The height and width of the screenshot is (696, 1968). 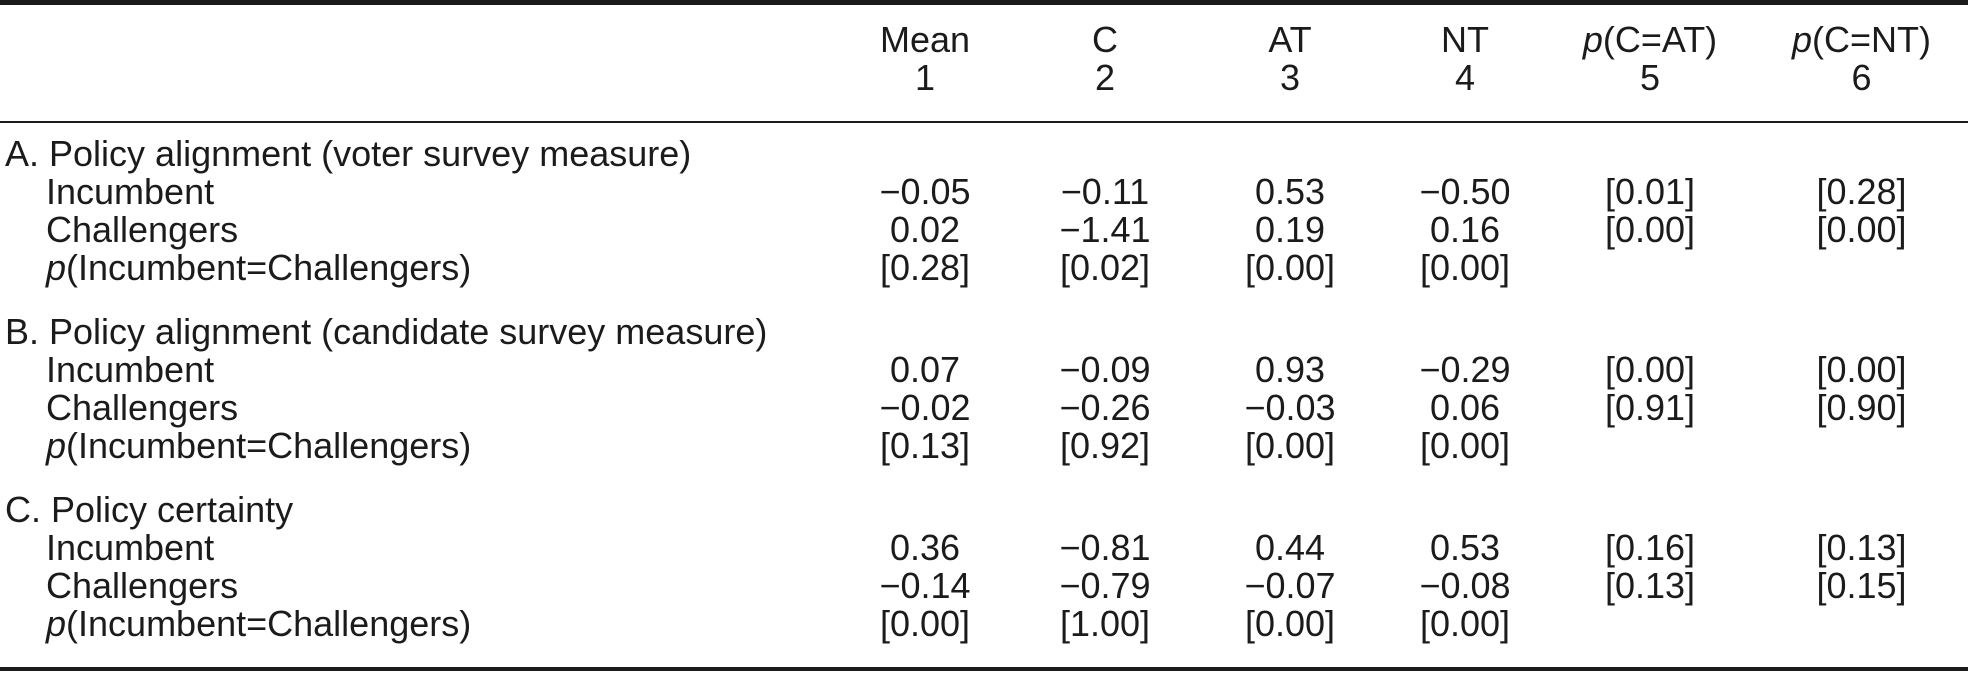 I want to click on column-label: NT, so click(x=1465, y=39).